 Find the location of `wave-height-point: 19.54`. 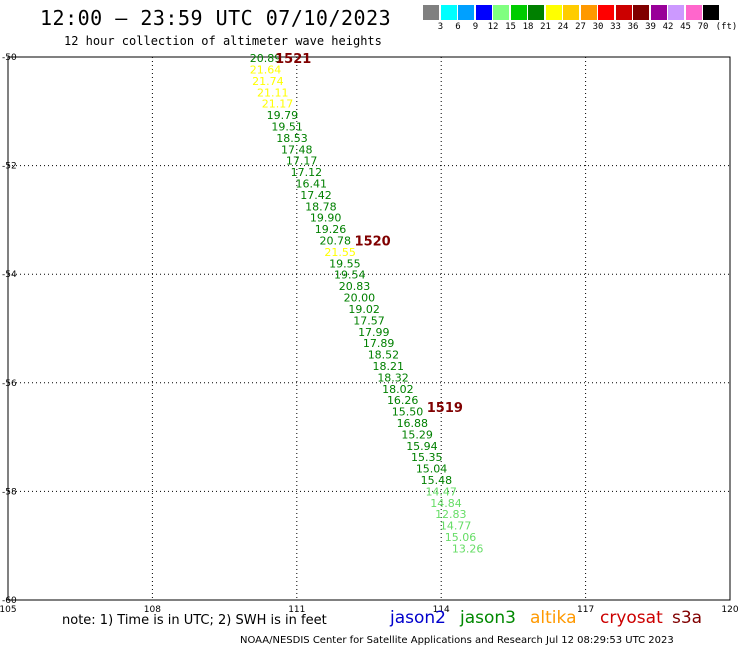

wave-height-point: 19.54 is located at coordinates (350, 275).